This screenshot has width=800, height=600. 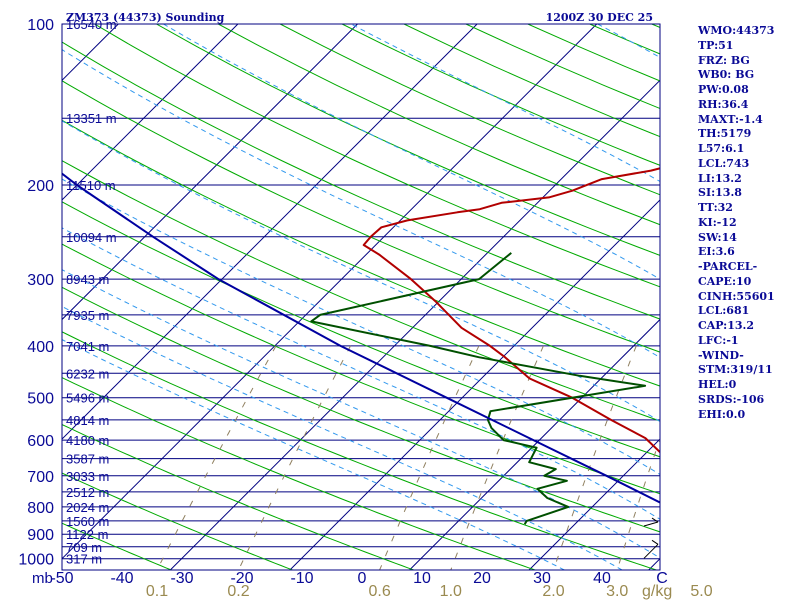 I want to click on index-entry: TP:51, so click(x=716, y=45).